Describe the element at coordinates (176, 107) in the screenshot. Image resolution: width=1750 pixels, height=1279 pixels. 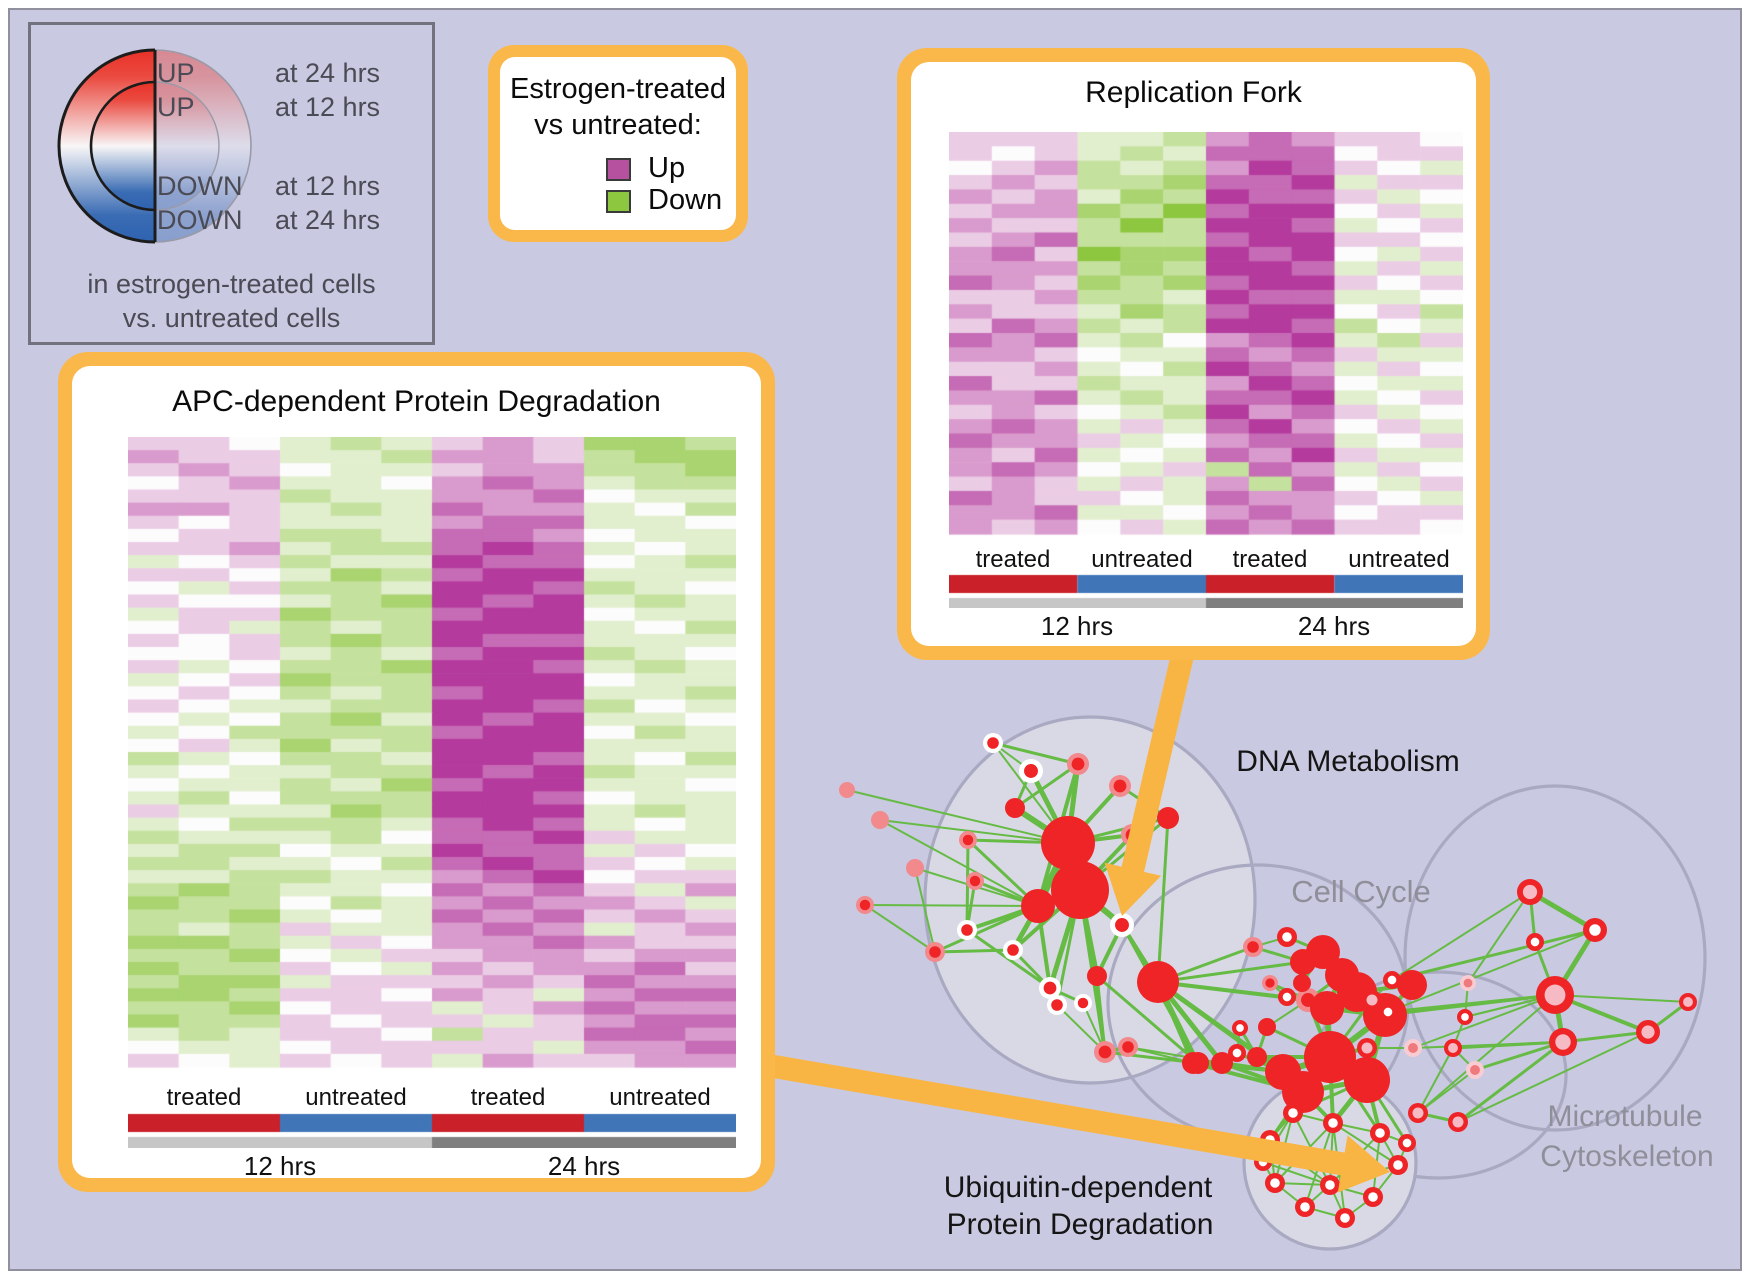
I see `ring-dir-label-inner-up: UP` at that location.